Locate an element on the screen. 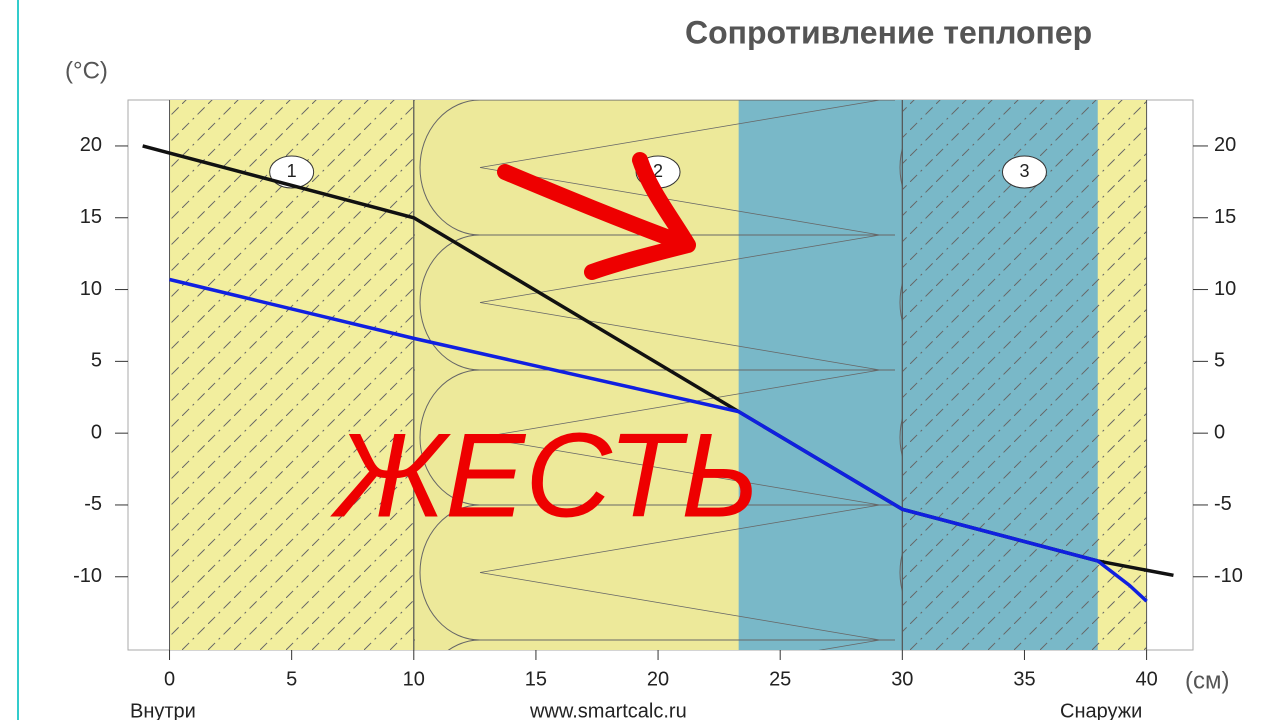 The width and height of the screenshot is (1280, 720). y-tick-label: -5 is located at coordinates (93, 504).